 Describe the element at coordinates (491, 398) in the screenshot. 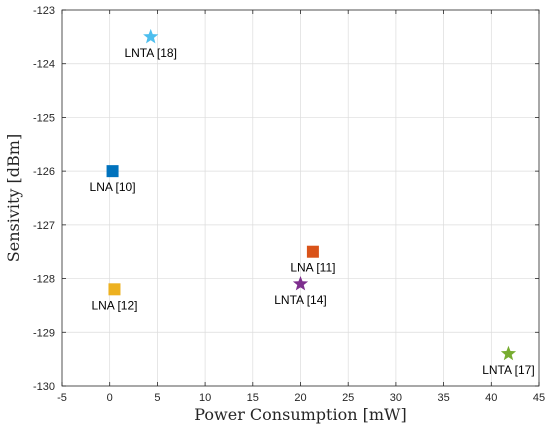

I see `x-tick-label: 40` at that location.